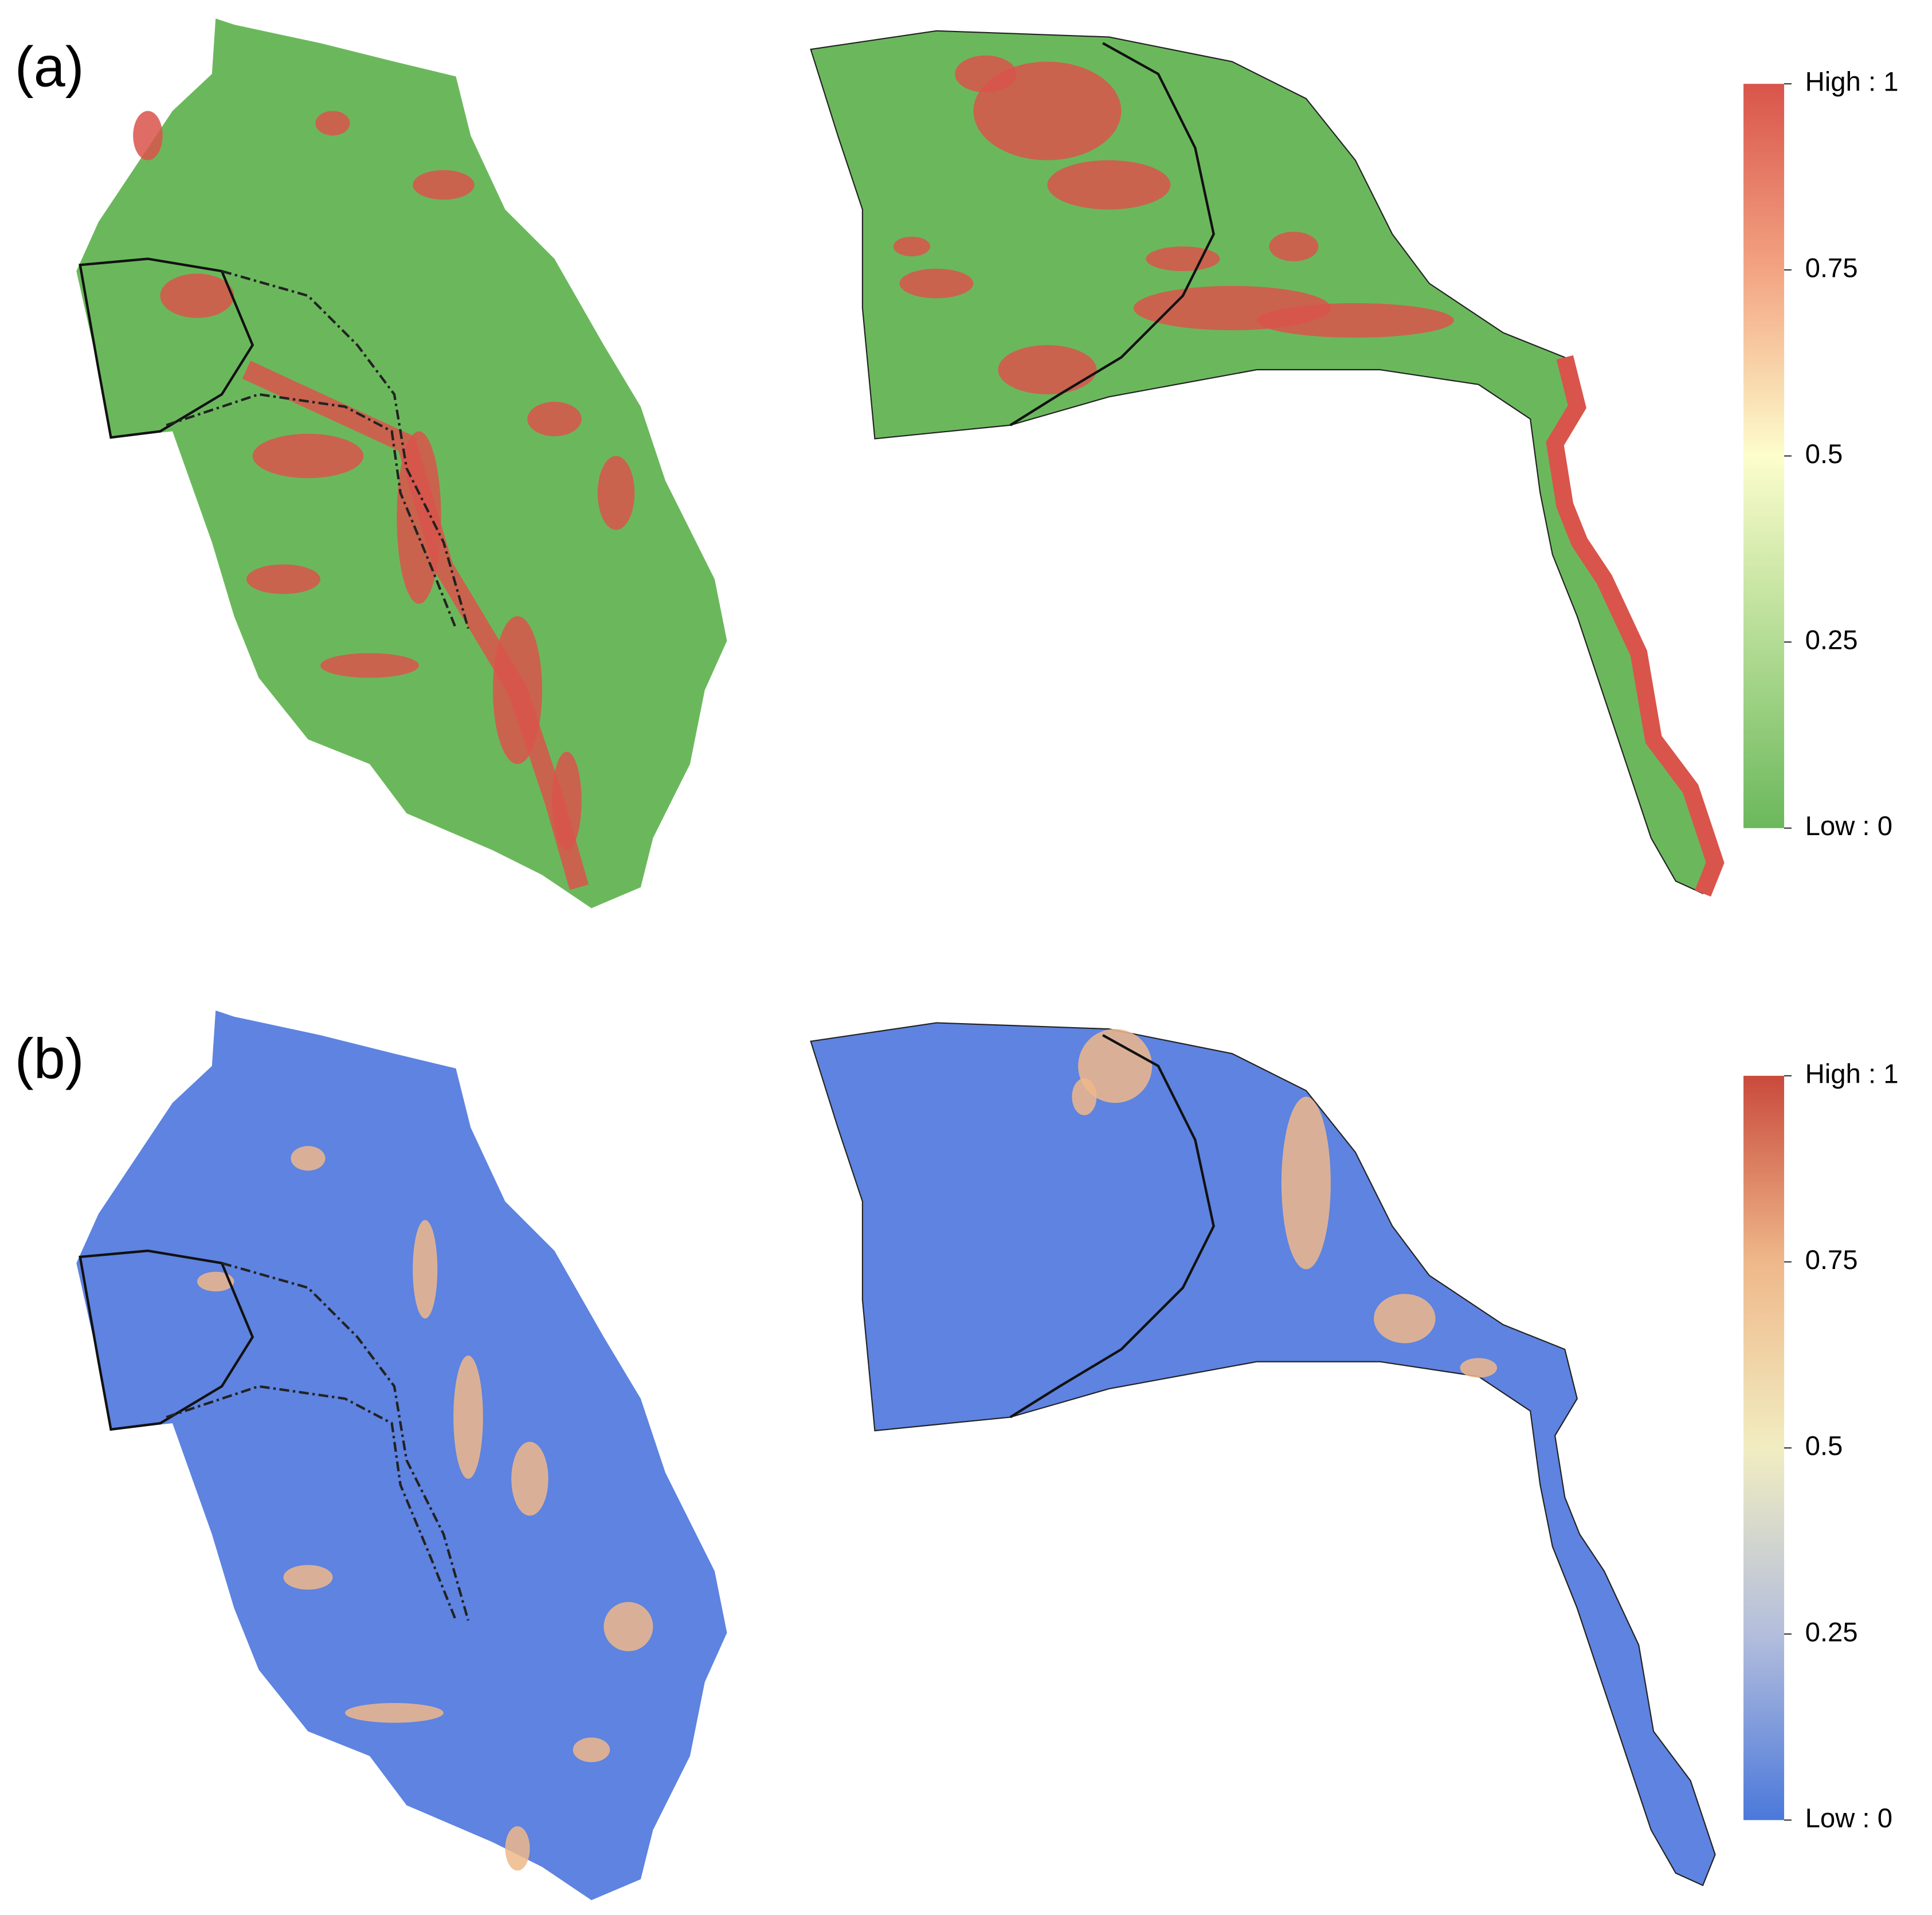  What do you see at coordinates (49, 67) in the screenshot?
I see `panel-label: (a)` at bounding box center [49, 67].